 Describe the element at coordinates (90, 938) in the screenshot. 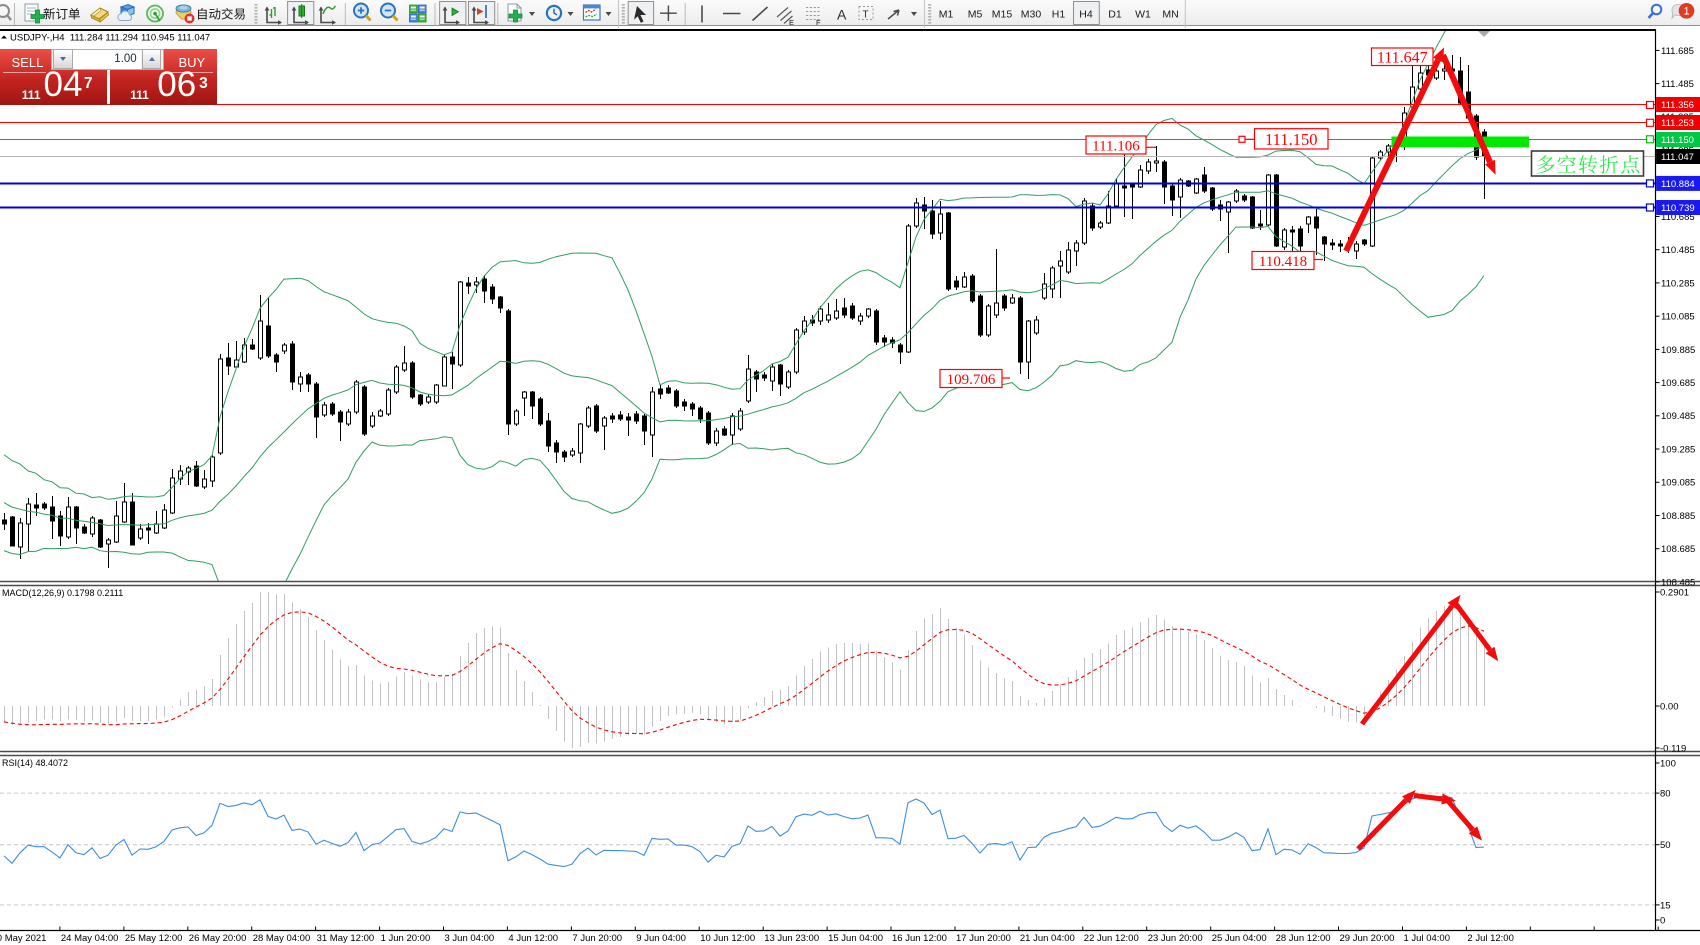

I see `svg-text: 24 May 04:00` at that location.